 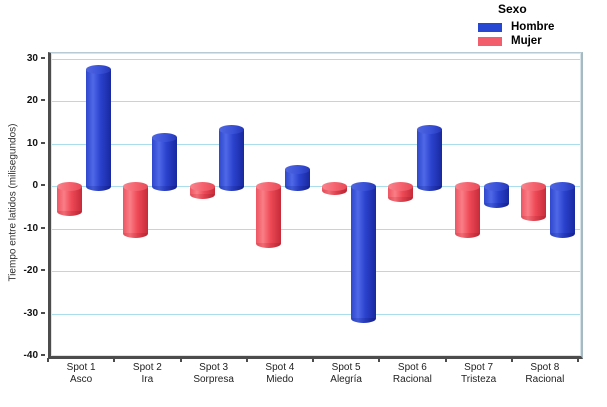 I want to click on category-line2: Asco, so click(x=81, y=379).